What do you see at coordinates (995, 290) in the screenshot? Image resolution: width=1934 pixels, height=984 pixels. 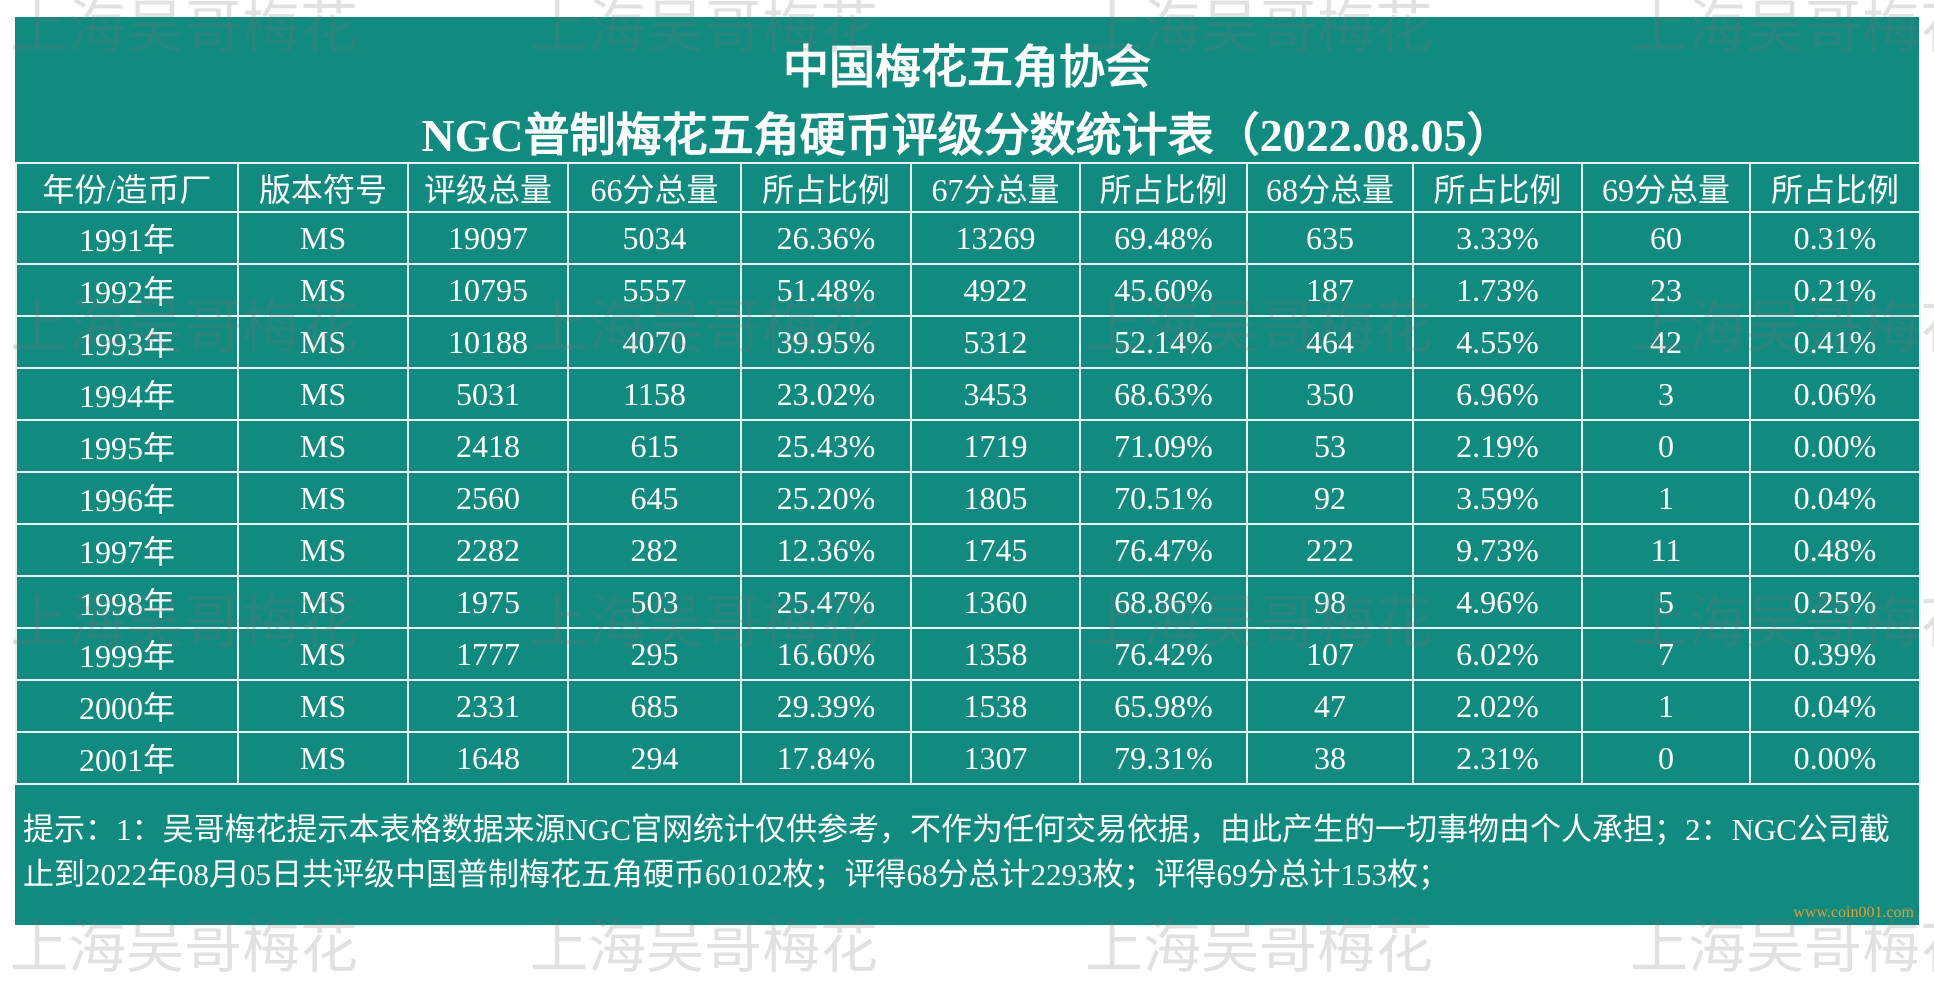 I see `table-cell: 4922` at bounding box center [995, 290].